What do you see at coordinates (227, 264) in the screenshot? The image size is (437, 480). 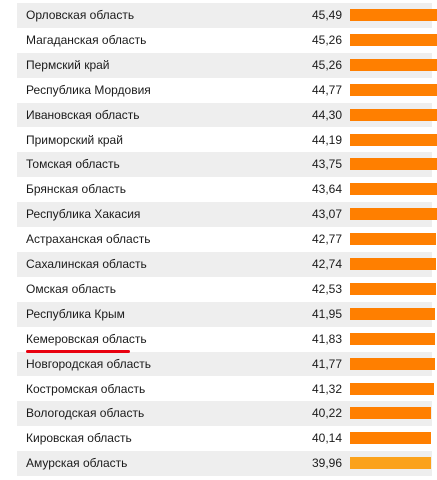 I see `table-row: Сахалинская область 42,74` at bounding box center [227, 264].